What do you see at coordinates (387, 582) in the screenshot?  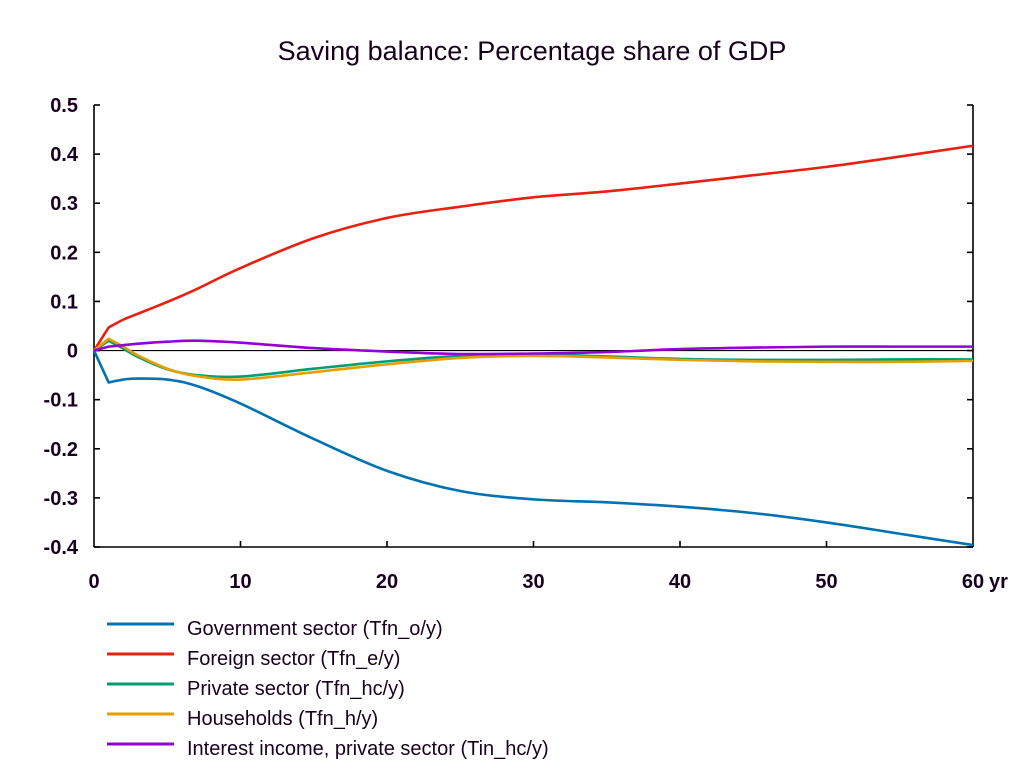 I see `x-tick-label: 20` at bounding box center [387, 582].